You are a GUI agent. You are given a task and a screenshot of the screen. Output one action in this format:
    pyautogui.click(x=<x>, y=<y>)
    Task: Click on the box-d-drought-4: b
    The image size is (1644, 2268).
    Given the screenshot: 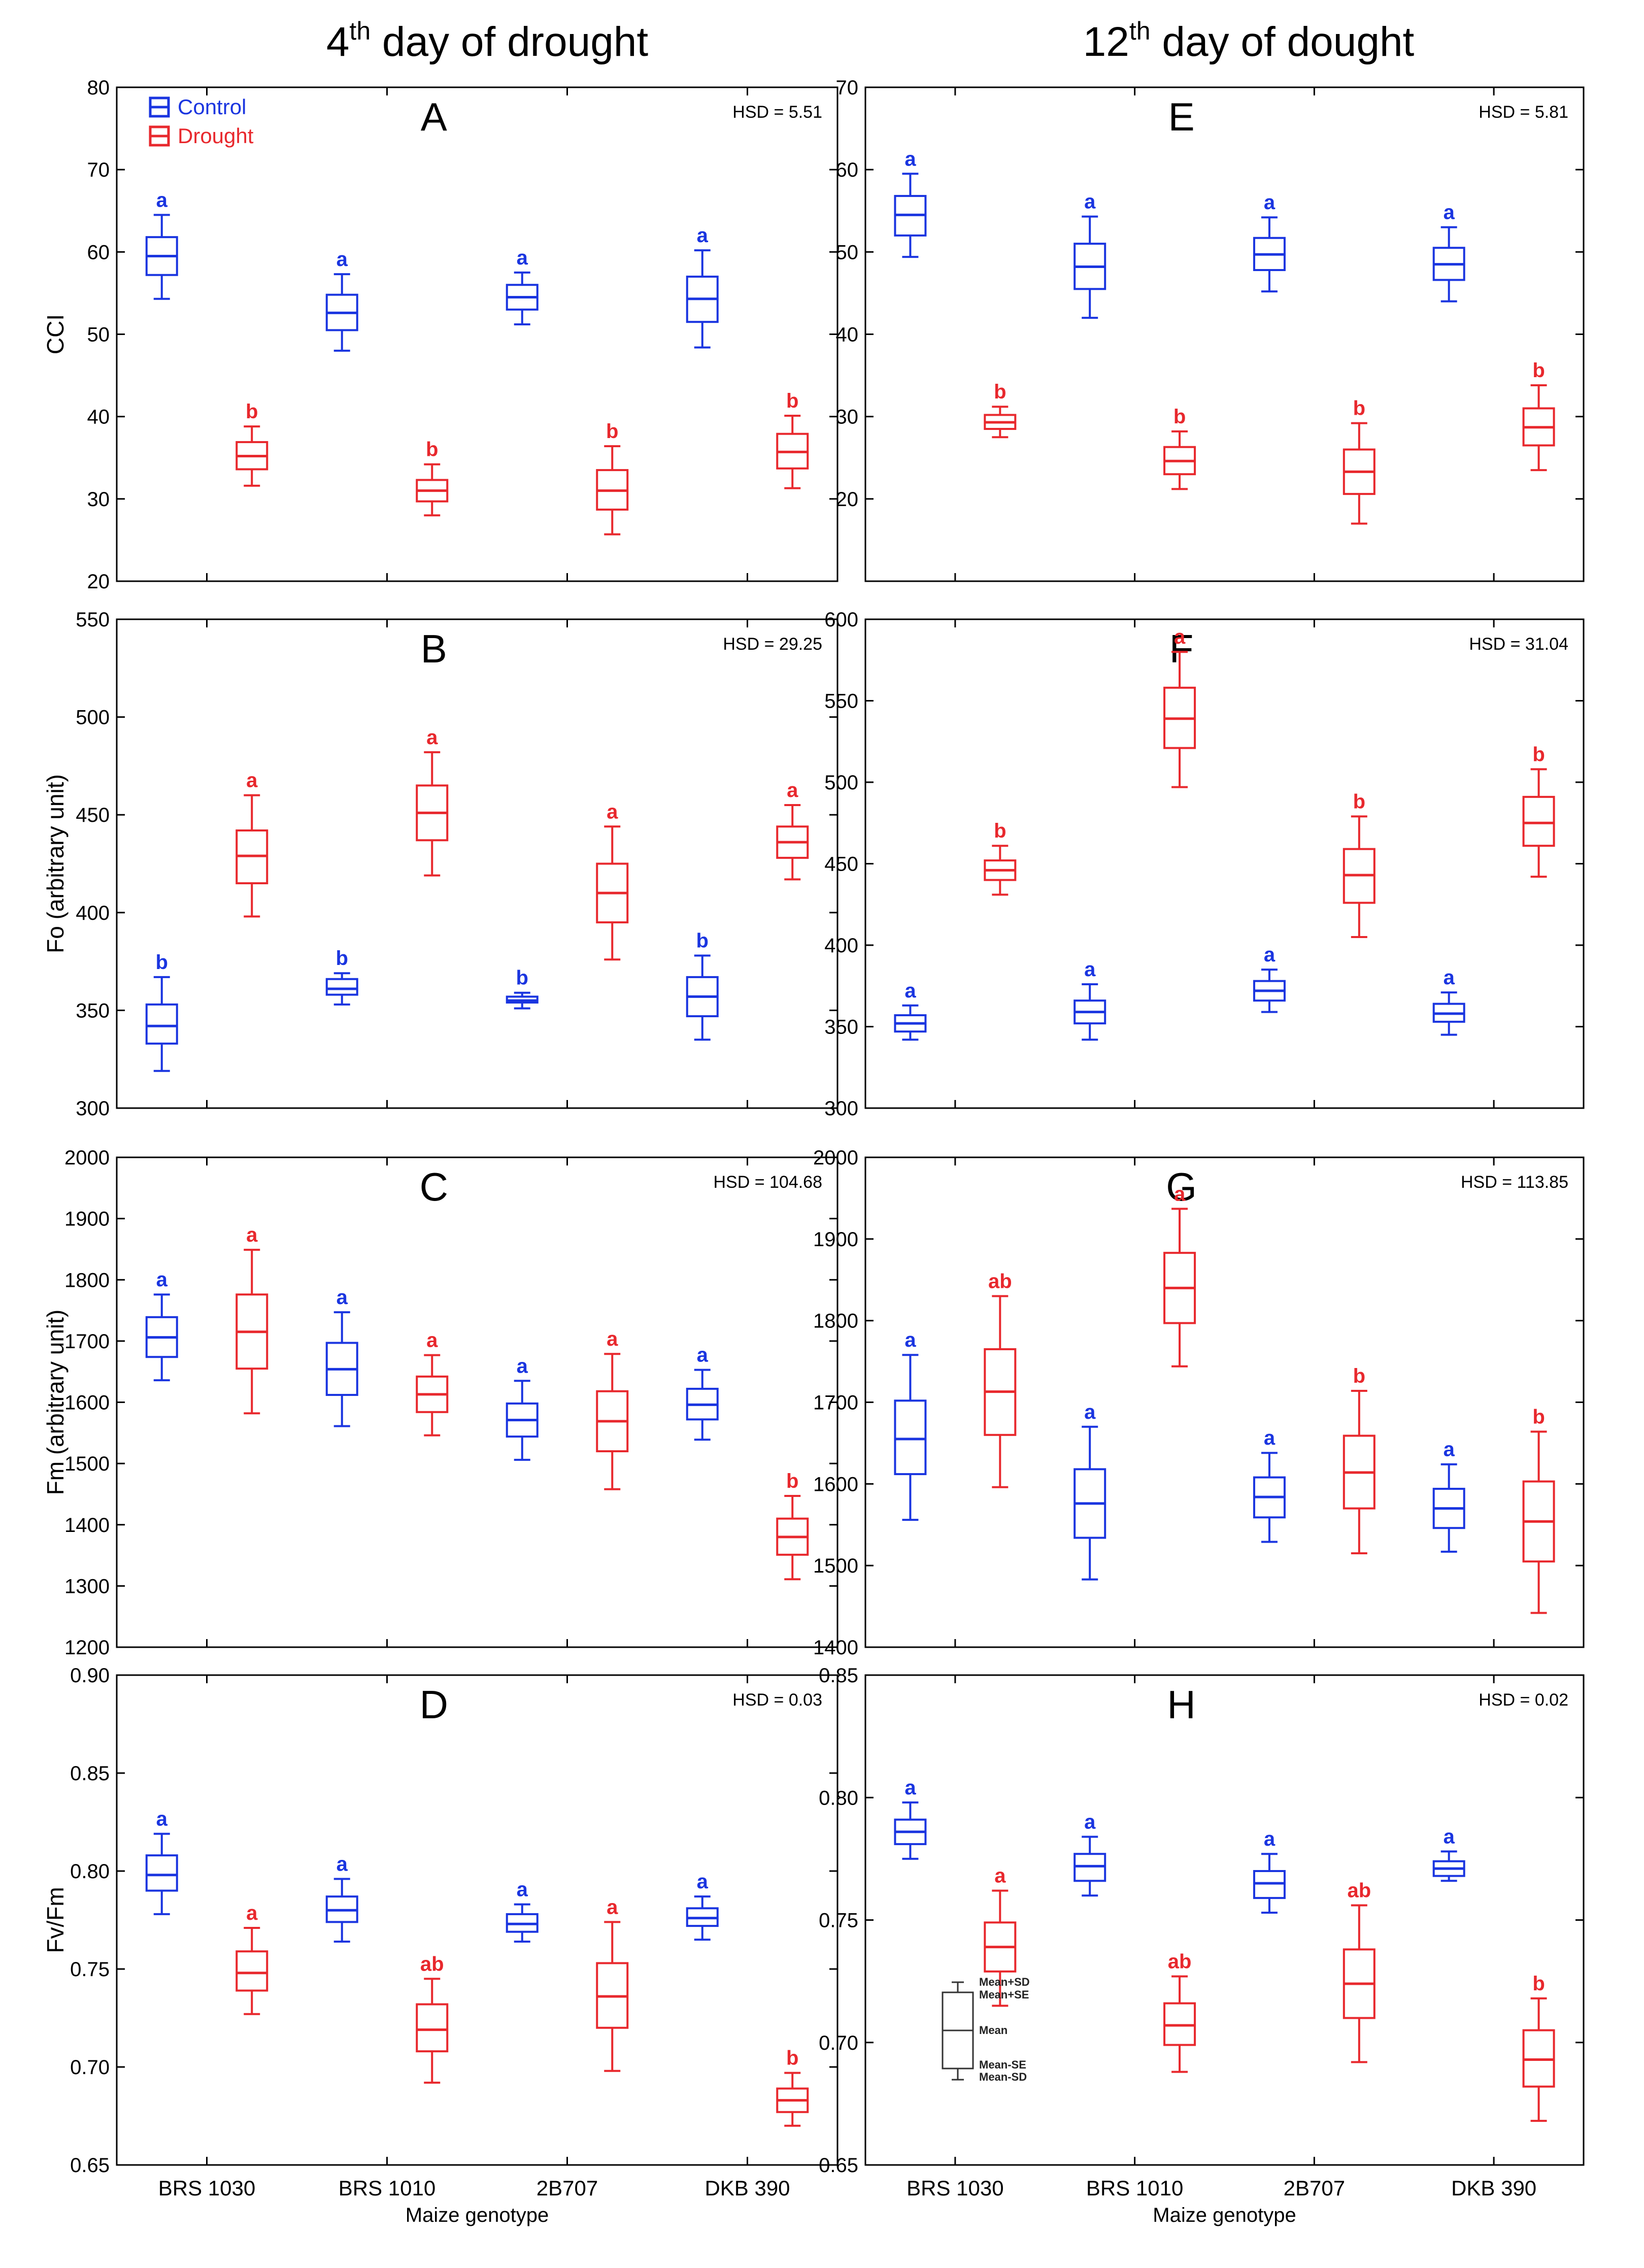 What is the action you would take?
    pyautogui.click(x=792, y=2087)
    